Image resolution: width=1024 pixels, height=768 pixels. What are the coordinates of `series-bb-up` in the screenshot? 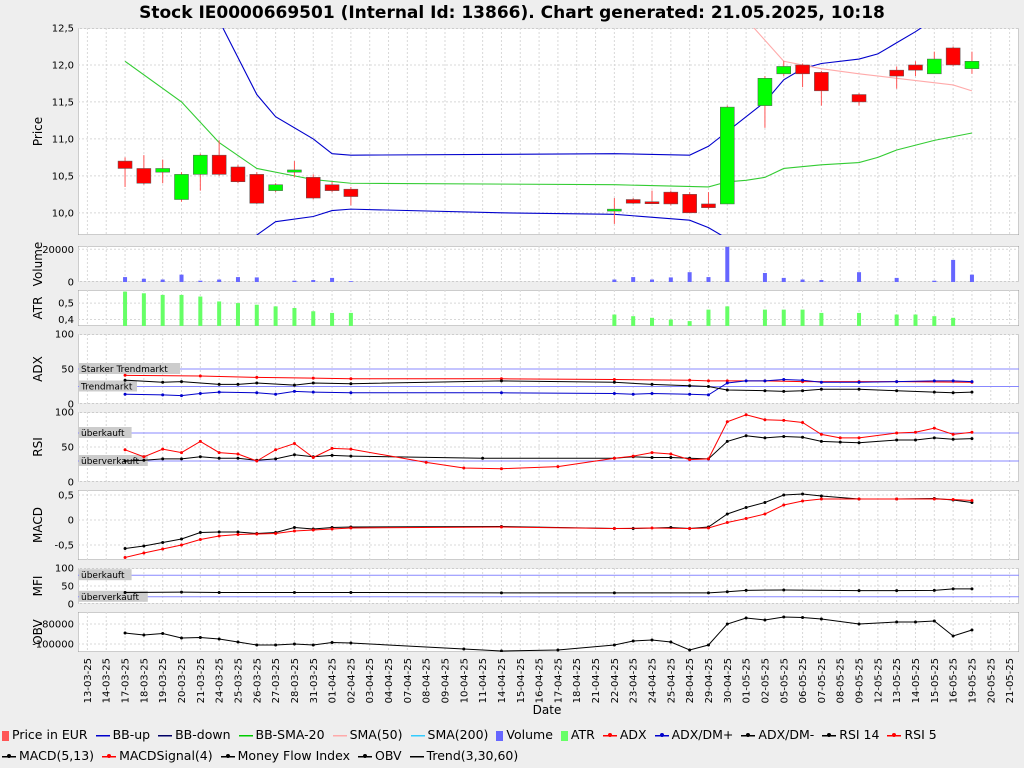 It's located at (572, 92).